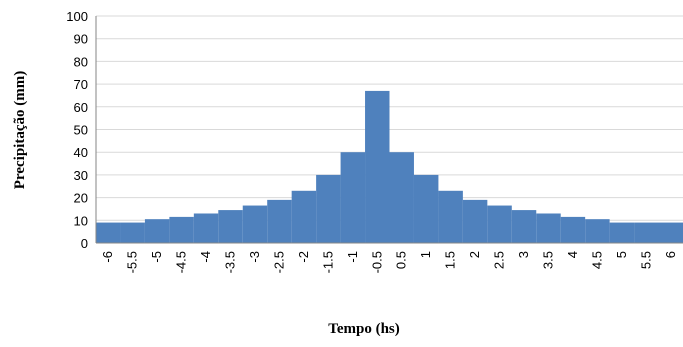 The image size is (683, 347). I want to click on y-tick-label: 10, so click(81, 220).